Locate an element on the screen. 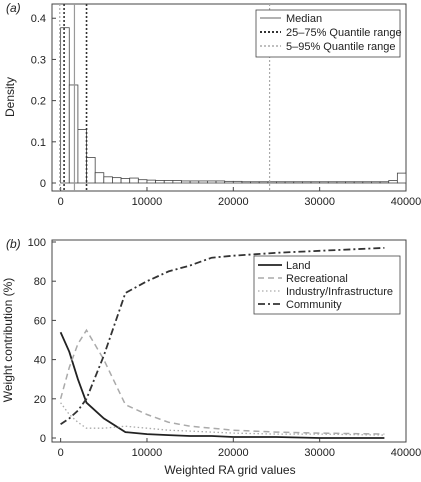  y-tick-label: 20 is located at coordinates (40, 400).